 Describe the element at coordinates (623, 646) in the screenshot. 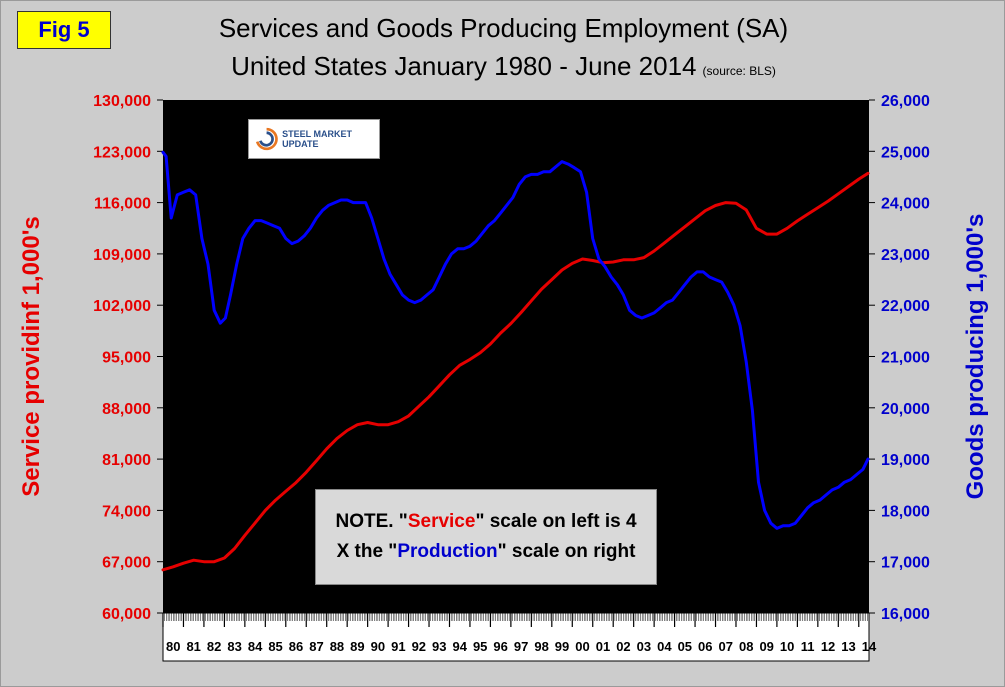

I see `x-tick-label: 02` at that location.